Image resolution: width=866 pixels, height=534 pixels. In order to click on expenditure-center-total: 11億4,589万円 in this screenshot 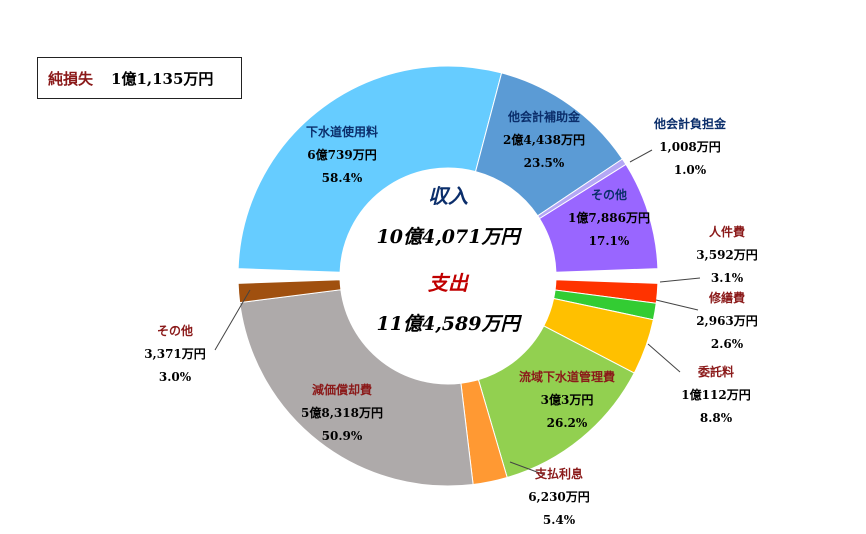, I will do `click(450, 324)`.